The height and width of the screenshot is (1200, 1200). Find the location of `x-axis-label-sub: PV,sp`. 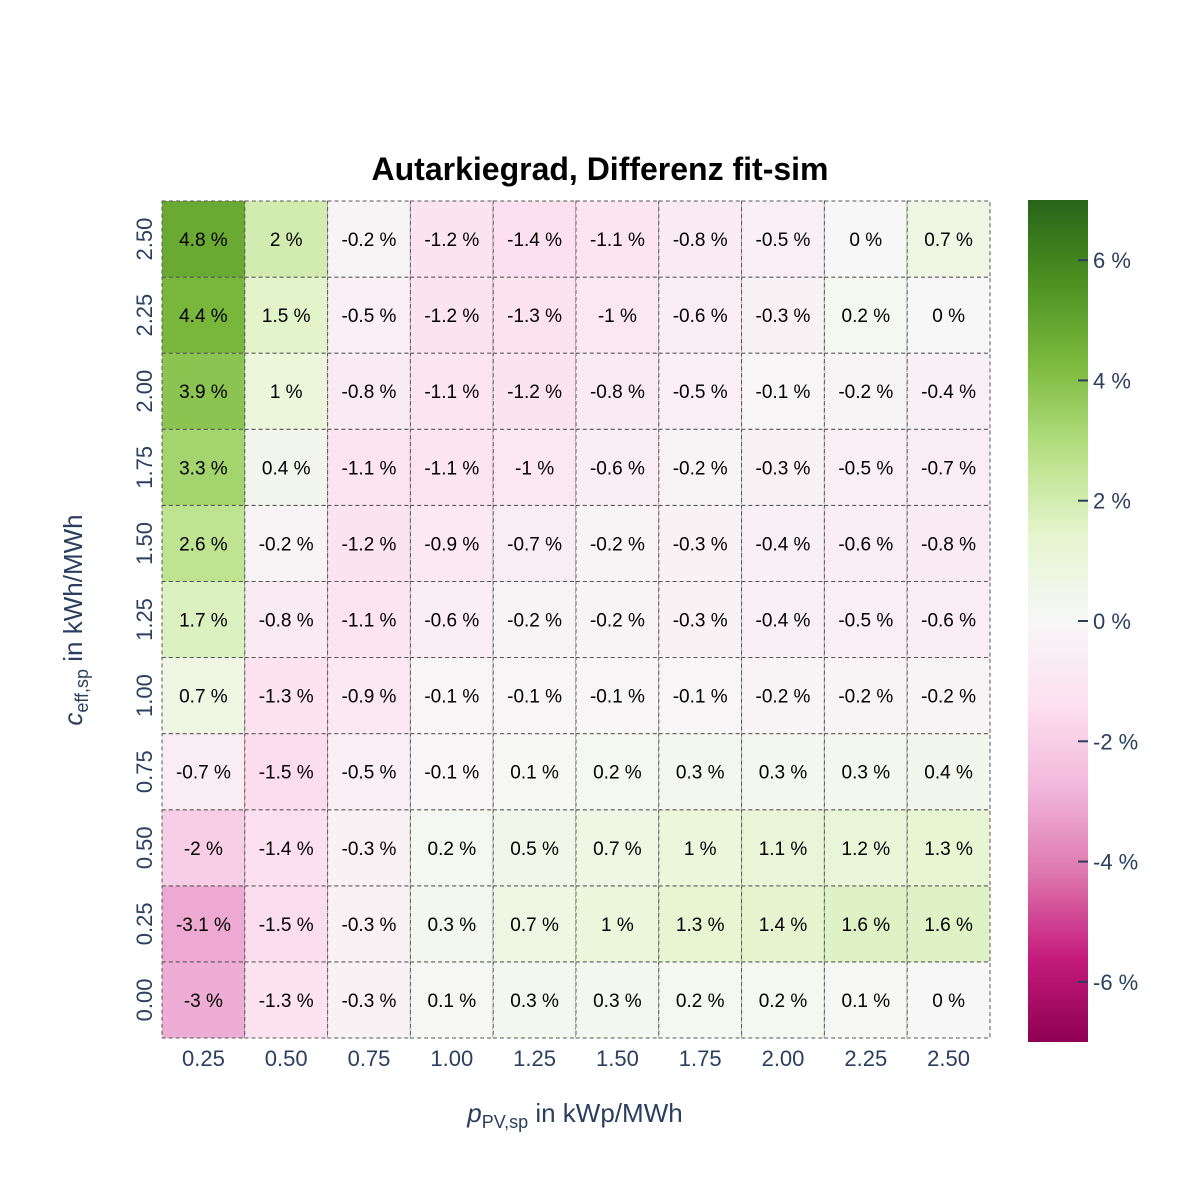

x-axis-label-sub: PV,sp is located at coordinates (505, 1122).